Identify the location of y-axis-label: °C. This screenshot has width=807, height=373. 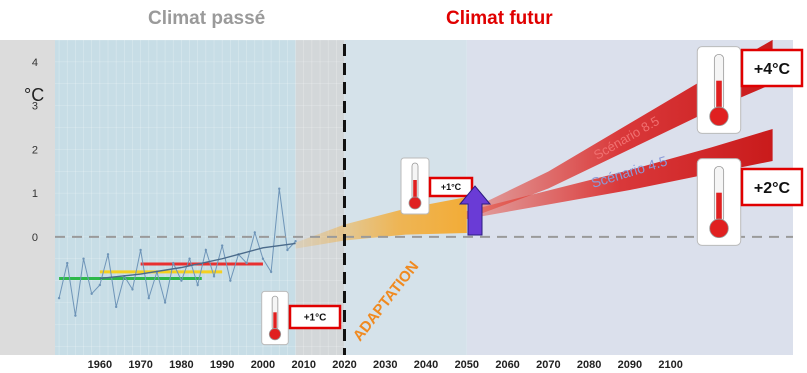
(34, 95).